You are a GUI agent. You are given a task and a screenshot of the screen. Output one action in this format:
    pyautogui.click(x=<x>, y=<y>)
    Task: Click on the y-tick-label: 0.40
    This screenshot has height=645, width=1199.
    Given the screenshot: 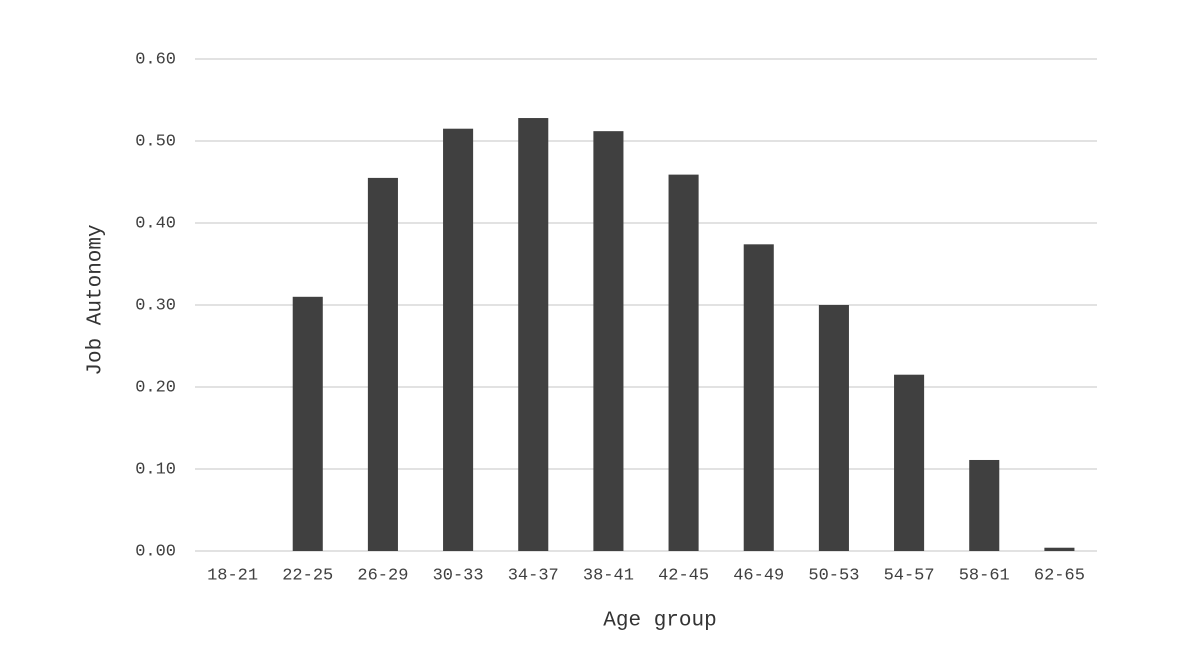 What is the action you would take?
    pyautogui.click(x=155, y=223)
    